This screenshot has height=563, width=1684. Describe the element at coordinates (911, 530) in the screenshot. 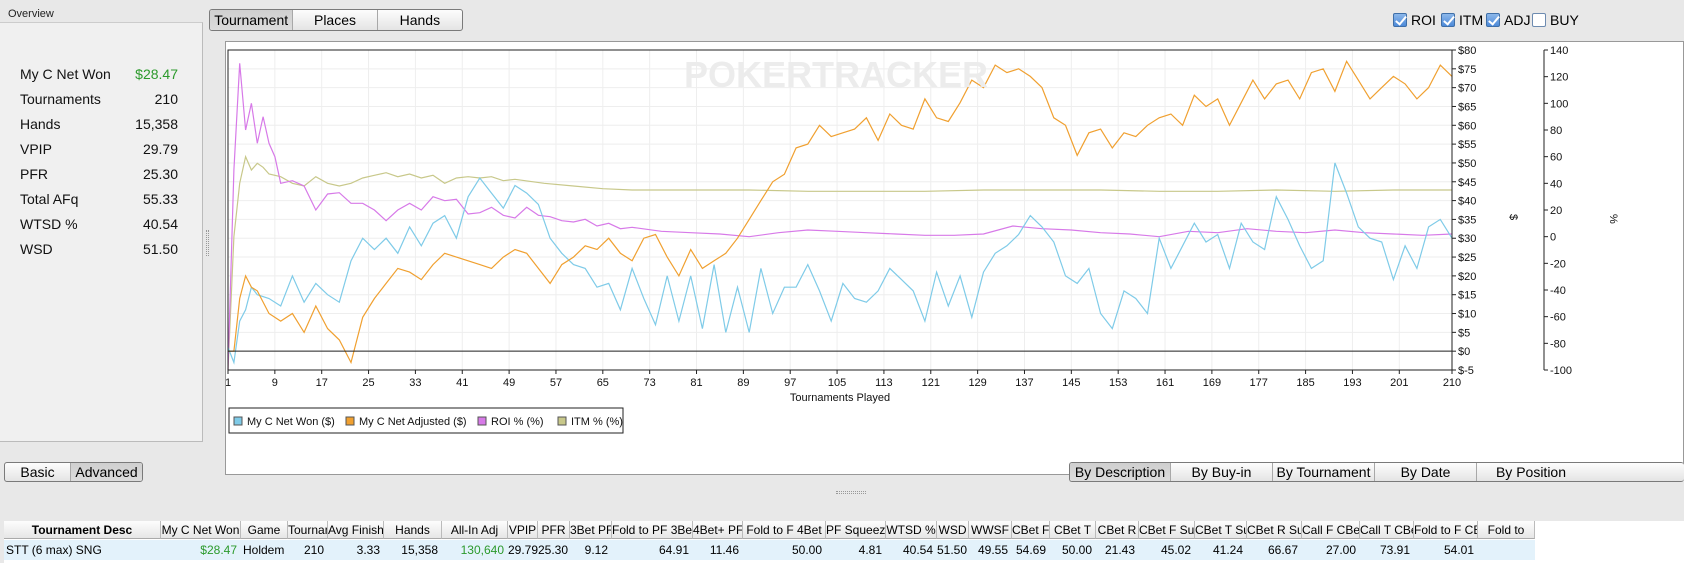

I see `table-header-cell: WTSD %` at that location.